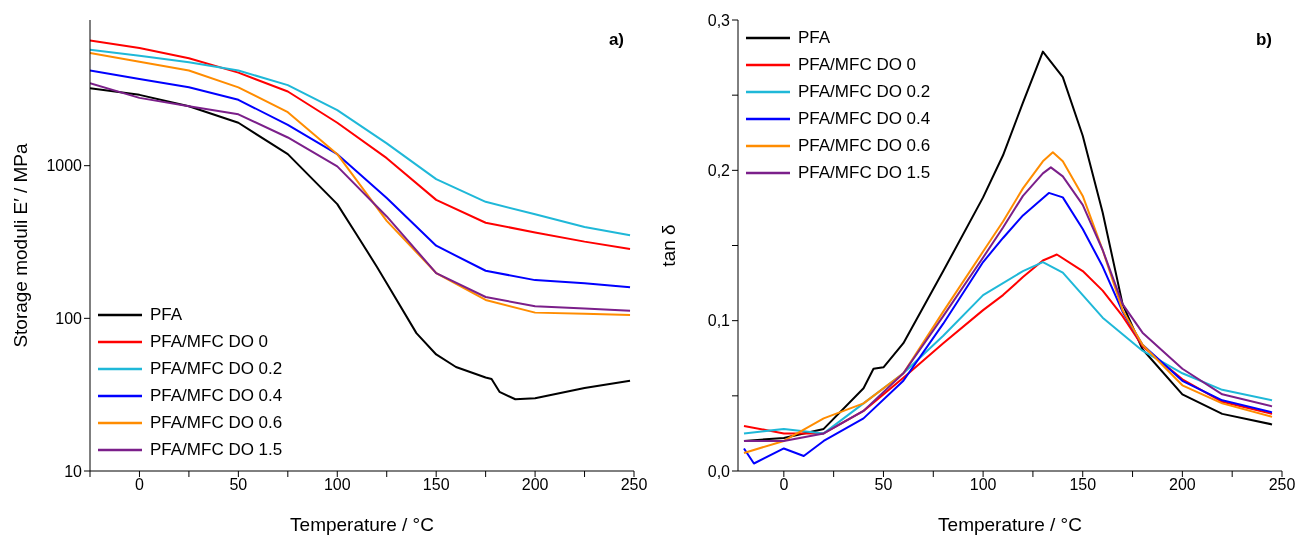  I want to click on y-axis-title: Storage moduli E′ / MPa, so click(20, 245).